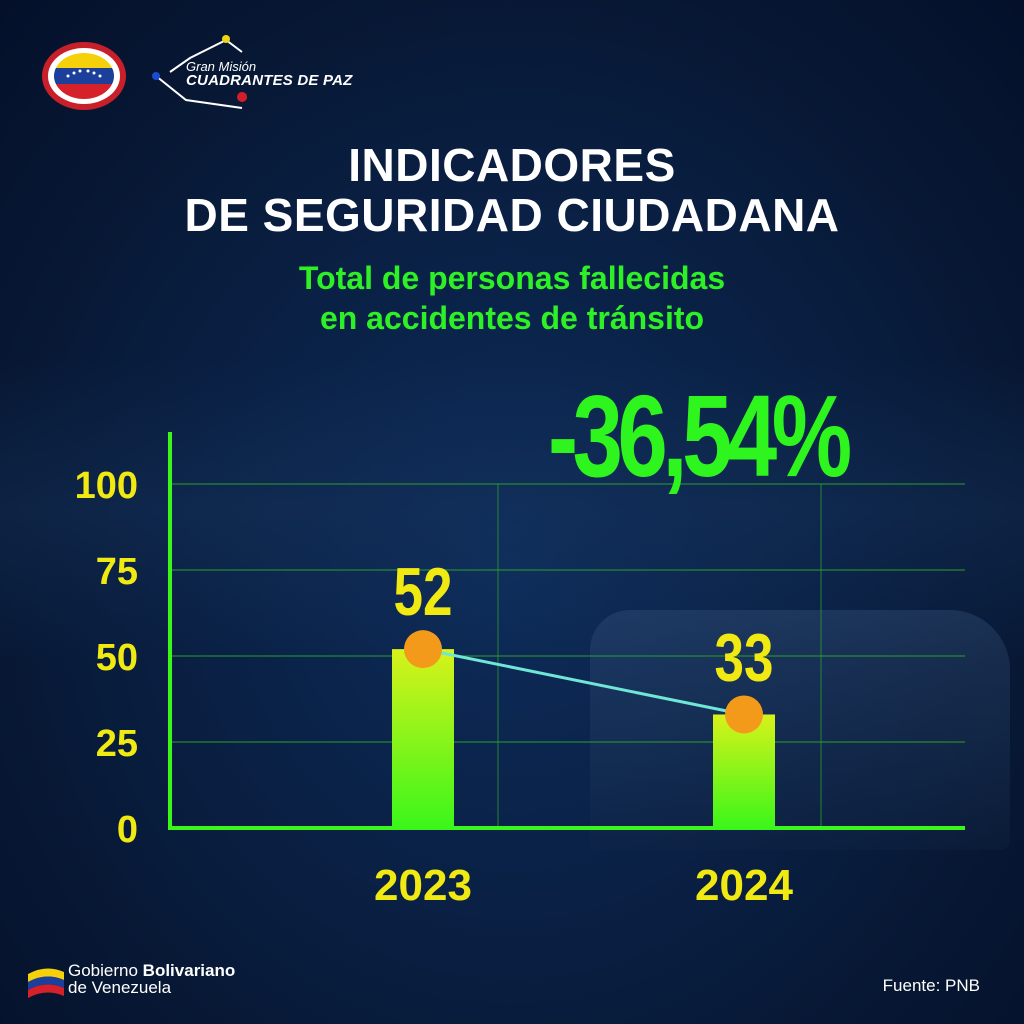  Describe the element at coordinates (931, 985) in the screenshot. I see `source-label: Fuente: PNB` at that location.